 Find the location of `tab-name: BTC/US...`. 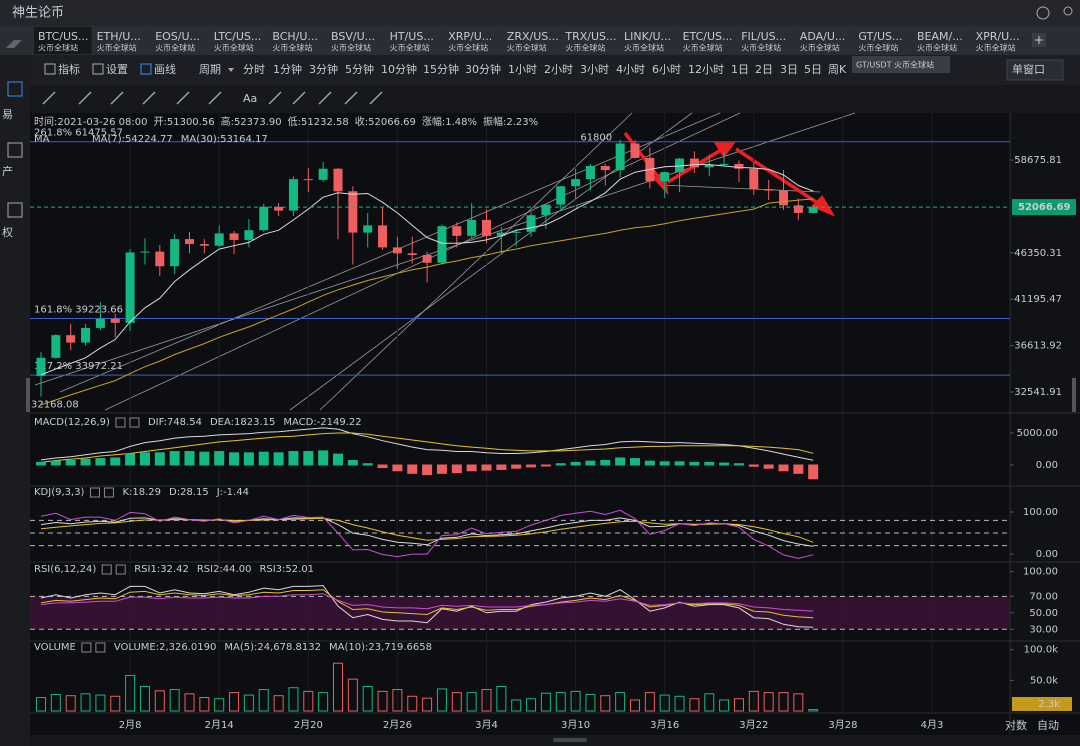

tab-name: BTC/US... is located at coordinates (63, 36).